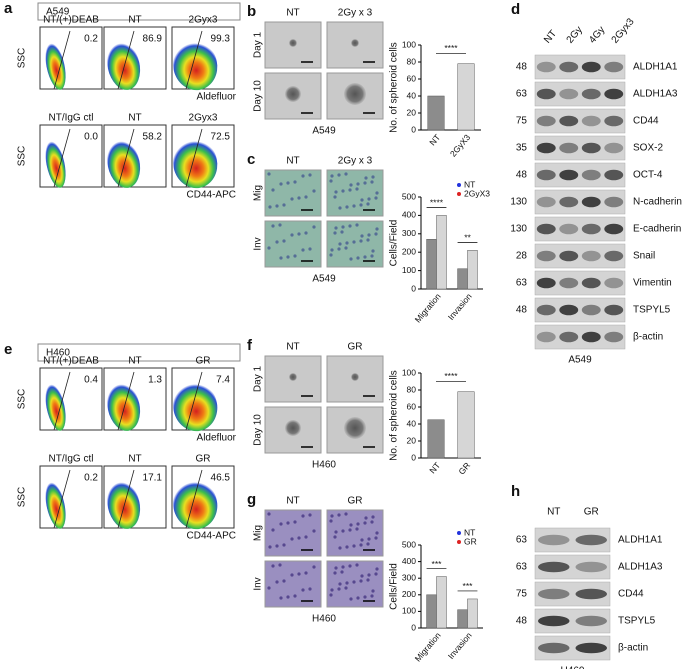 The width and height of the screenshot is (696, 669). I want to click on row-label: Day 1, so click(258, 45).